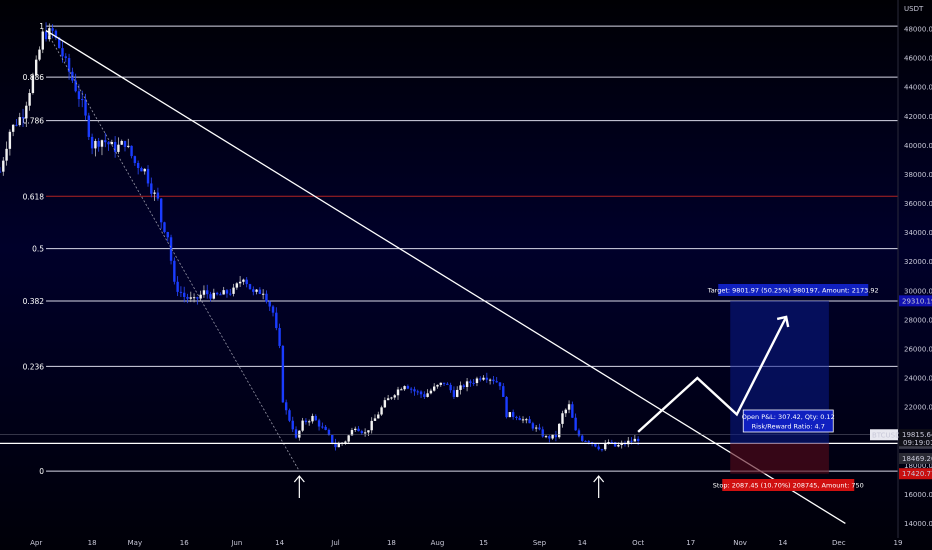 The height and width of the screenshot is (550, 932). Describe the element at coordinates (918, 524) in the screenshot. I see `y-tick-label: 14000.00` at that location.